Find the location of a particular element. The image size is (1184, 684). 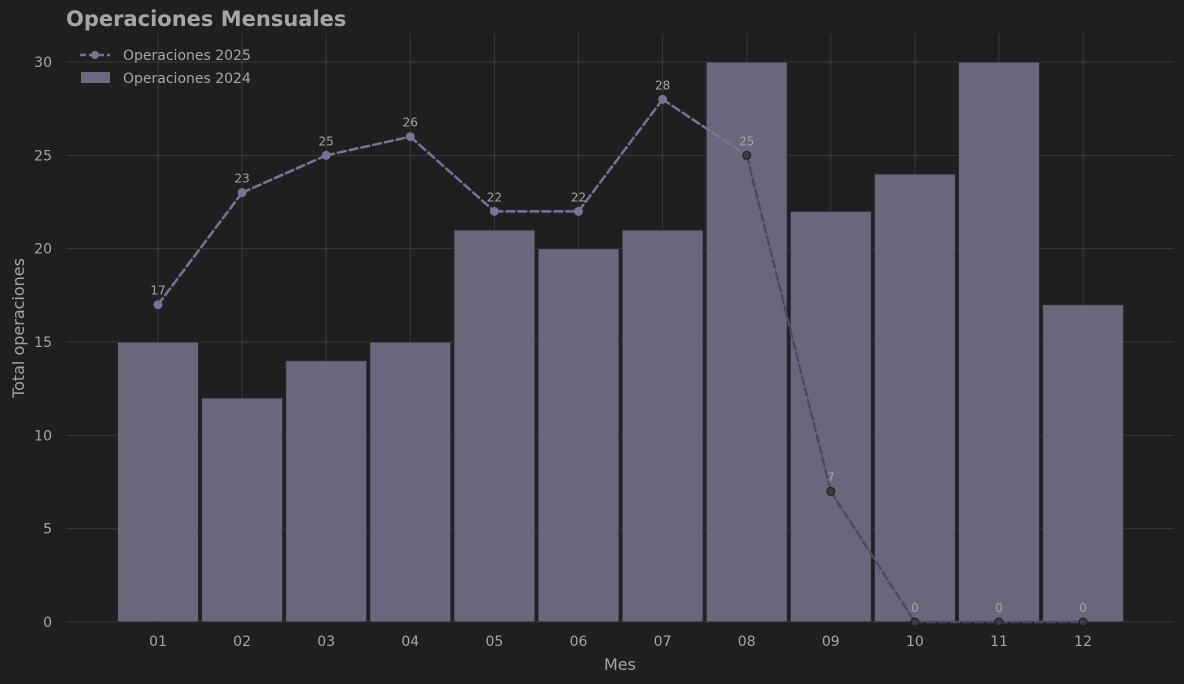

data-label-06: 22 is located at coordinates (578, 197).